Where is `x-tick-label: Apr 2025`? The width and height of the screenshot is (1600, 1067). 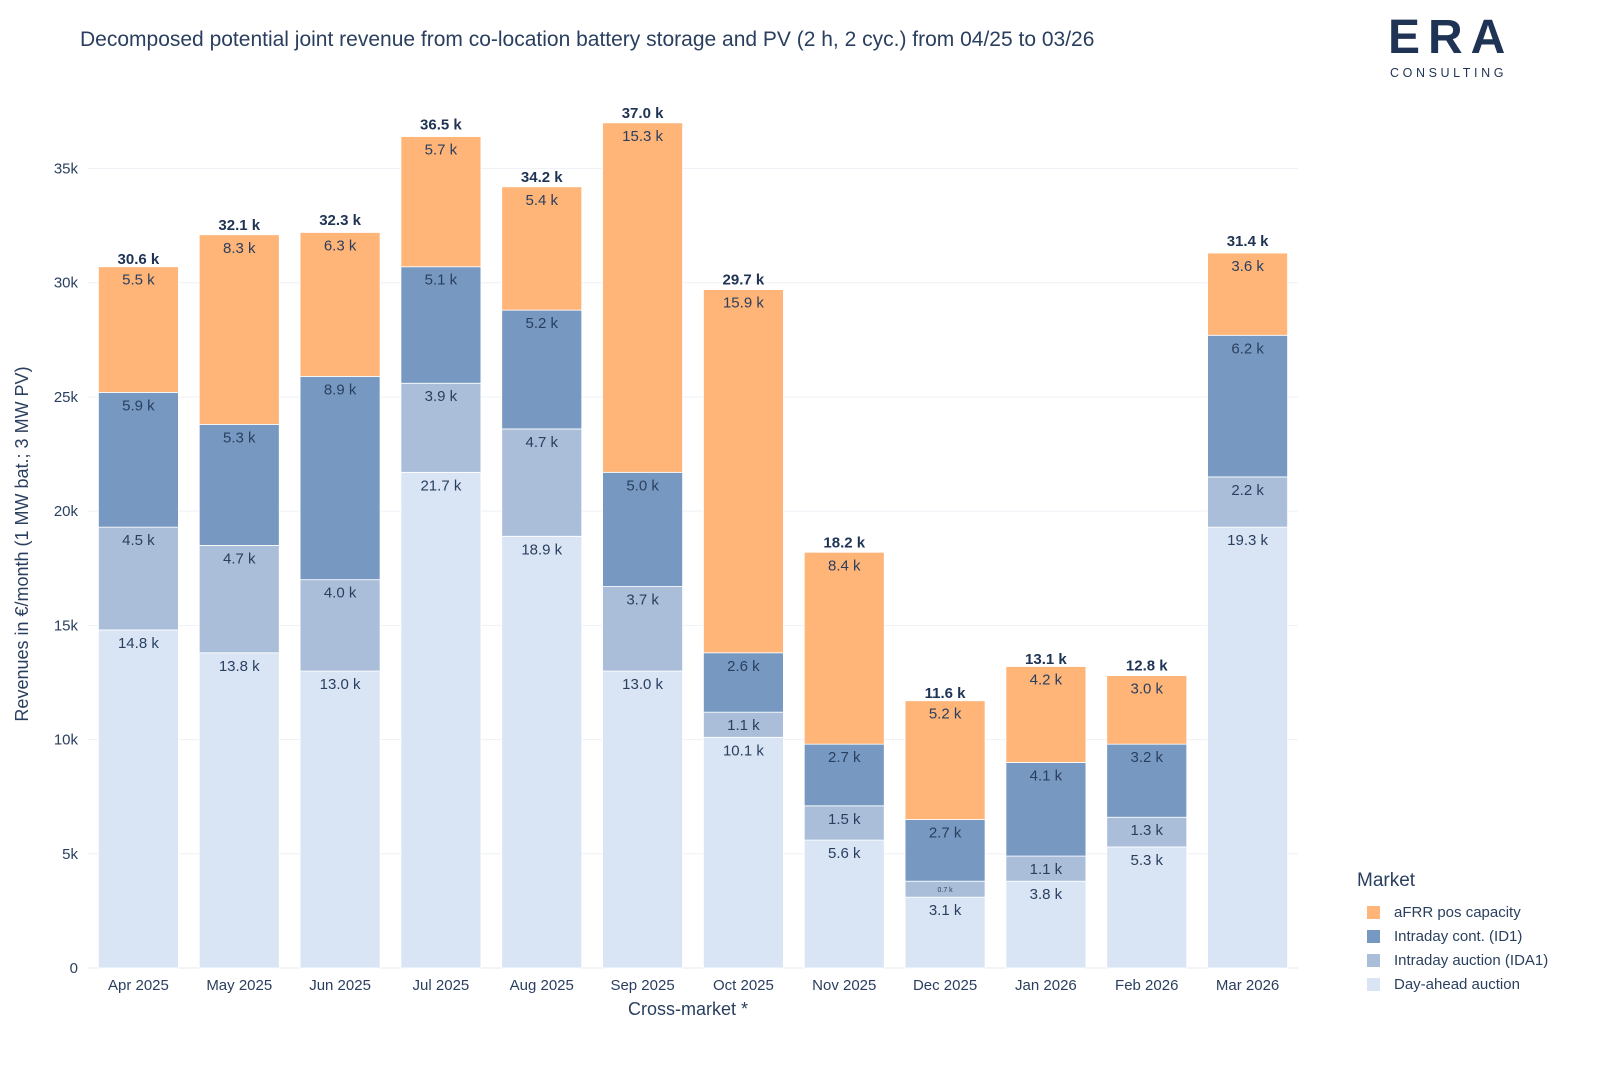
x-tick-label: Apr 2025 is located at coordinates (138, 985).